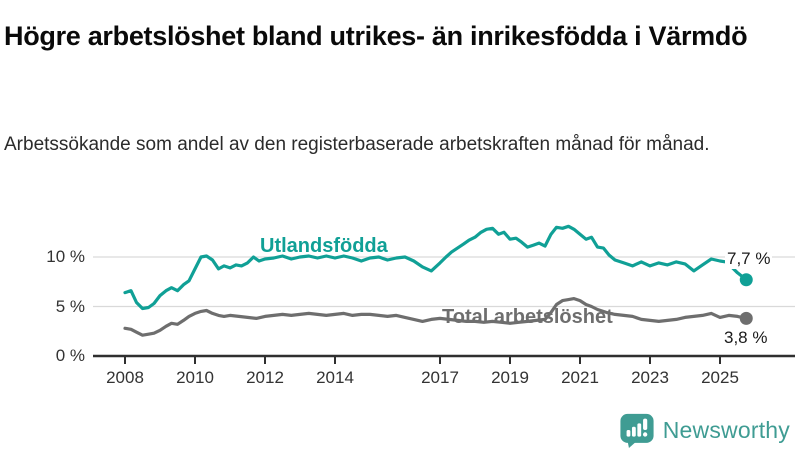  What do you see at coordinates (324, 246) in the screenshot?
I see `series-label-utlandsfodda: Utlandsfödda` at bounding box center [324, 246].